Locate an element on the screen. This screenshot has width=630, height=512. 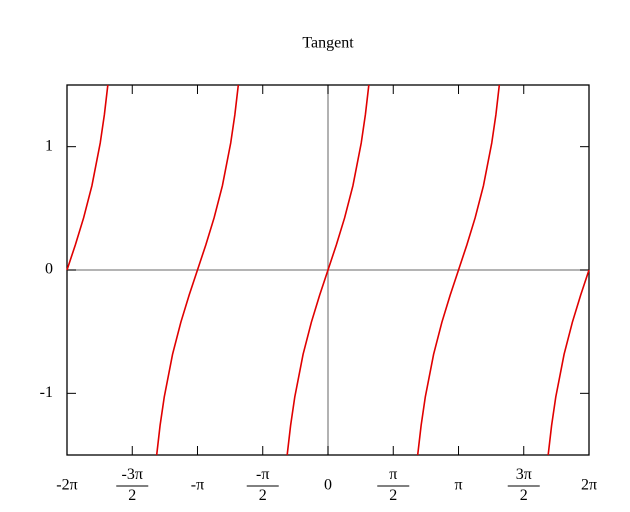
x-tick-label: -2π is located at coordinates (66, 485).